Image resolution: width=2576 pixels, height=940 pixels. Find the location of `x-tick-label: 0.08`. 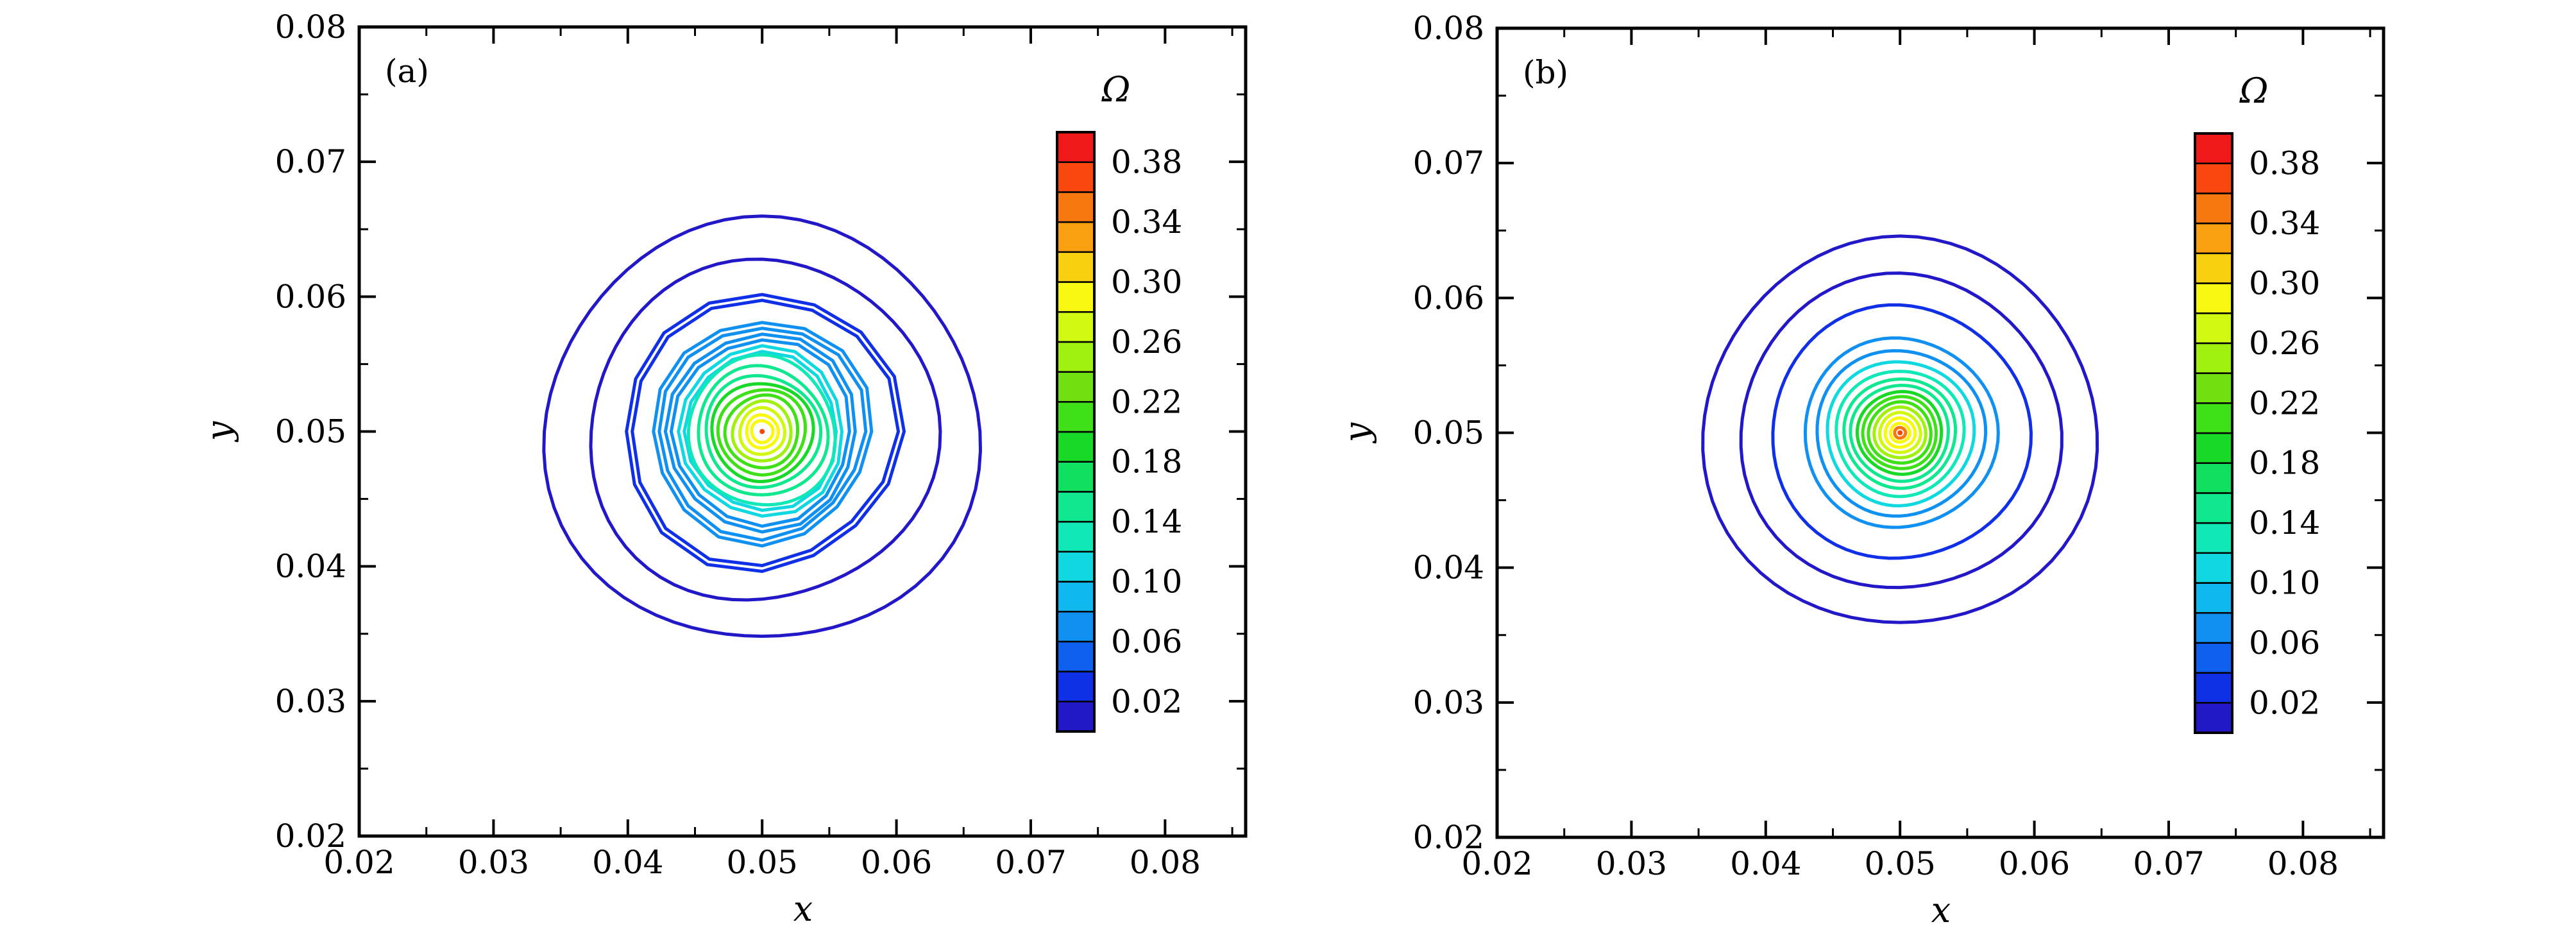

x-tick-label: 0.08 is located at coordinates (2303, 864).